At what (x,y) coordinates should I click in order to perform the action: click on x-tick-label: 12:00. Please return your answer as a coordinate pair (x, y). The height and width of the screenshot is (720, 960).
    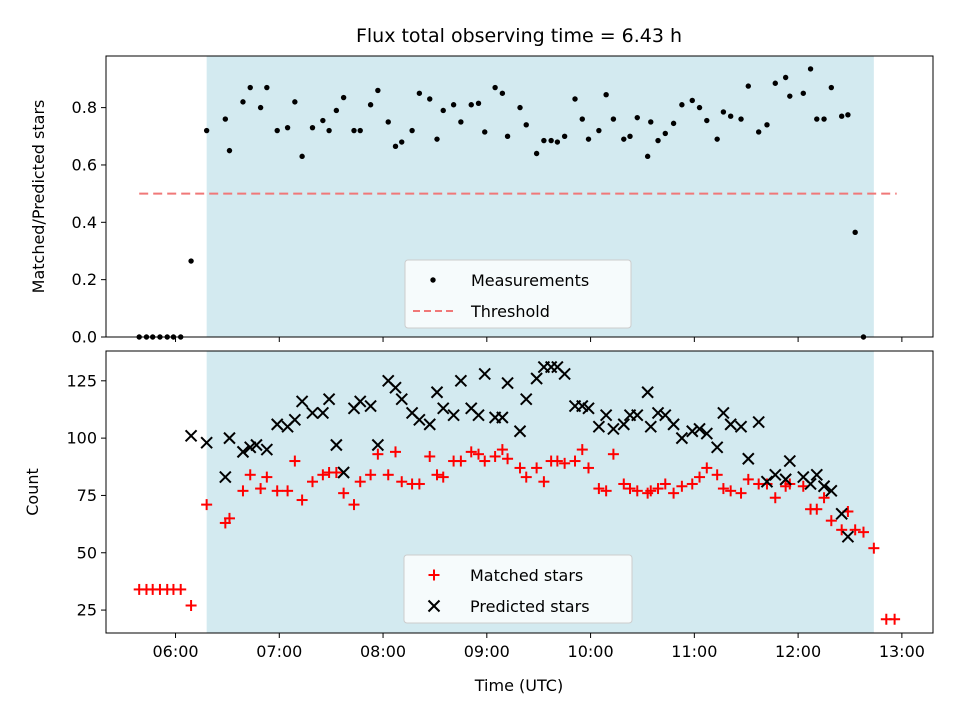
    Looking at the image, I should click on (798, 651).